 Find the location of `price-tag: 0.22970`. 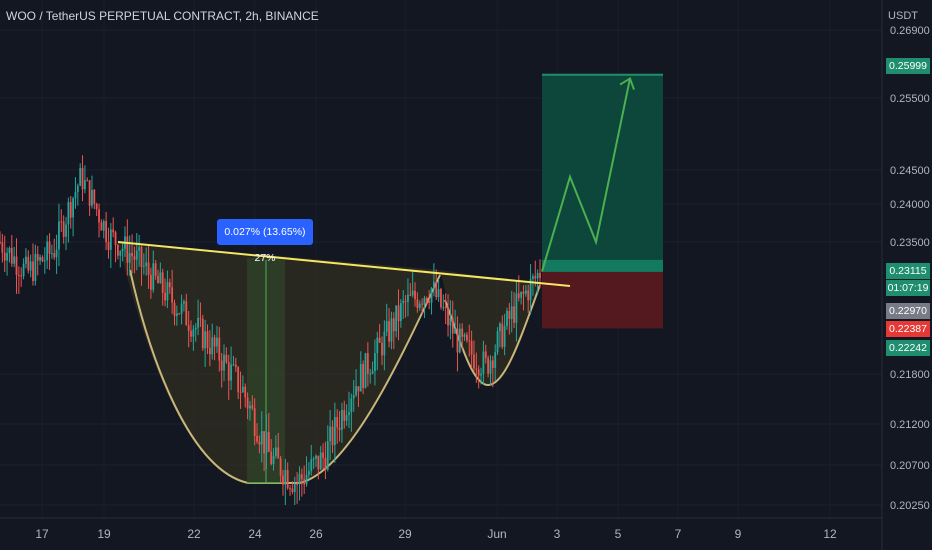

price-tag: 0.22970 is located at coordinates (908, 311).